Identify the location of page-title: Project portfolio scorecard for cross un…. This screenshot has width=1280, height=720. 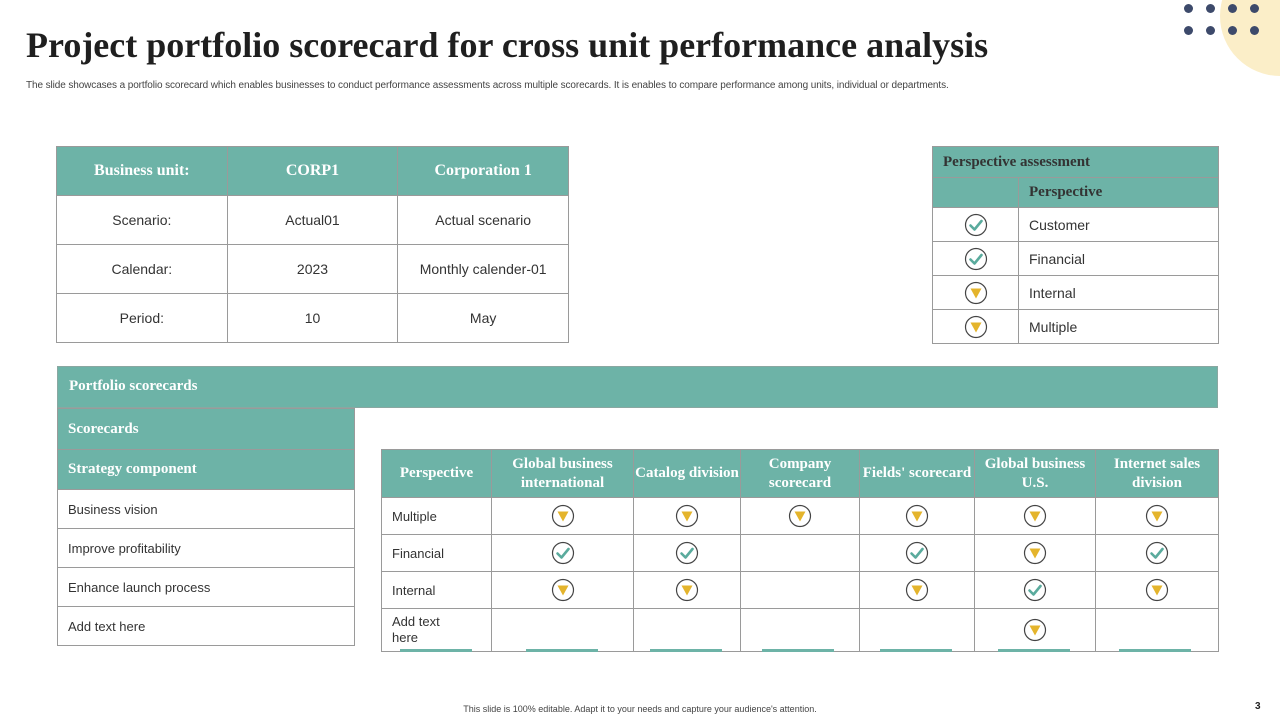
(507, 45).